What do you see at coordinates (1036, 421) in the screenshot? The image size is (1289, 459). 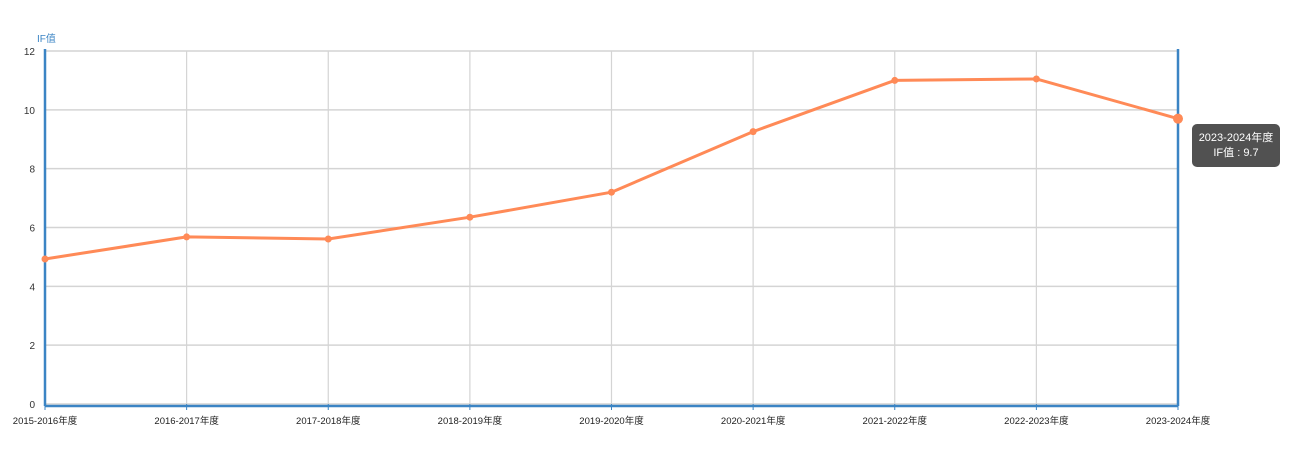 I see `x-tick-label: 2022-2023年度` at bounding box center [1036, 421].